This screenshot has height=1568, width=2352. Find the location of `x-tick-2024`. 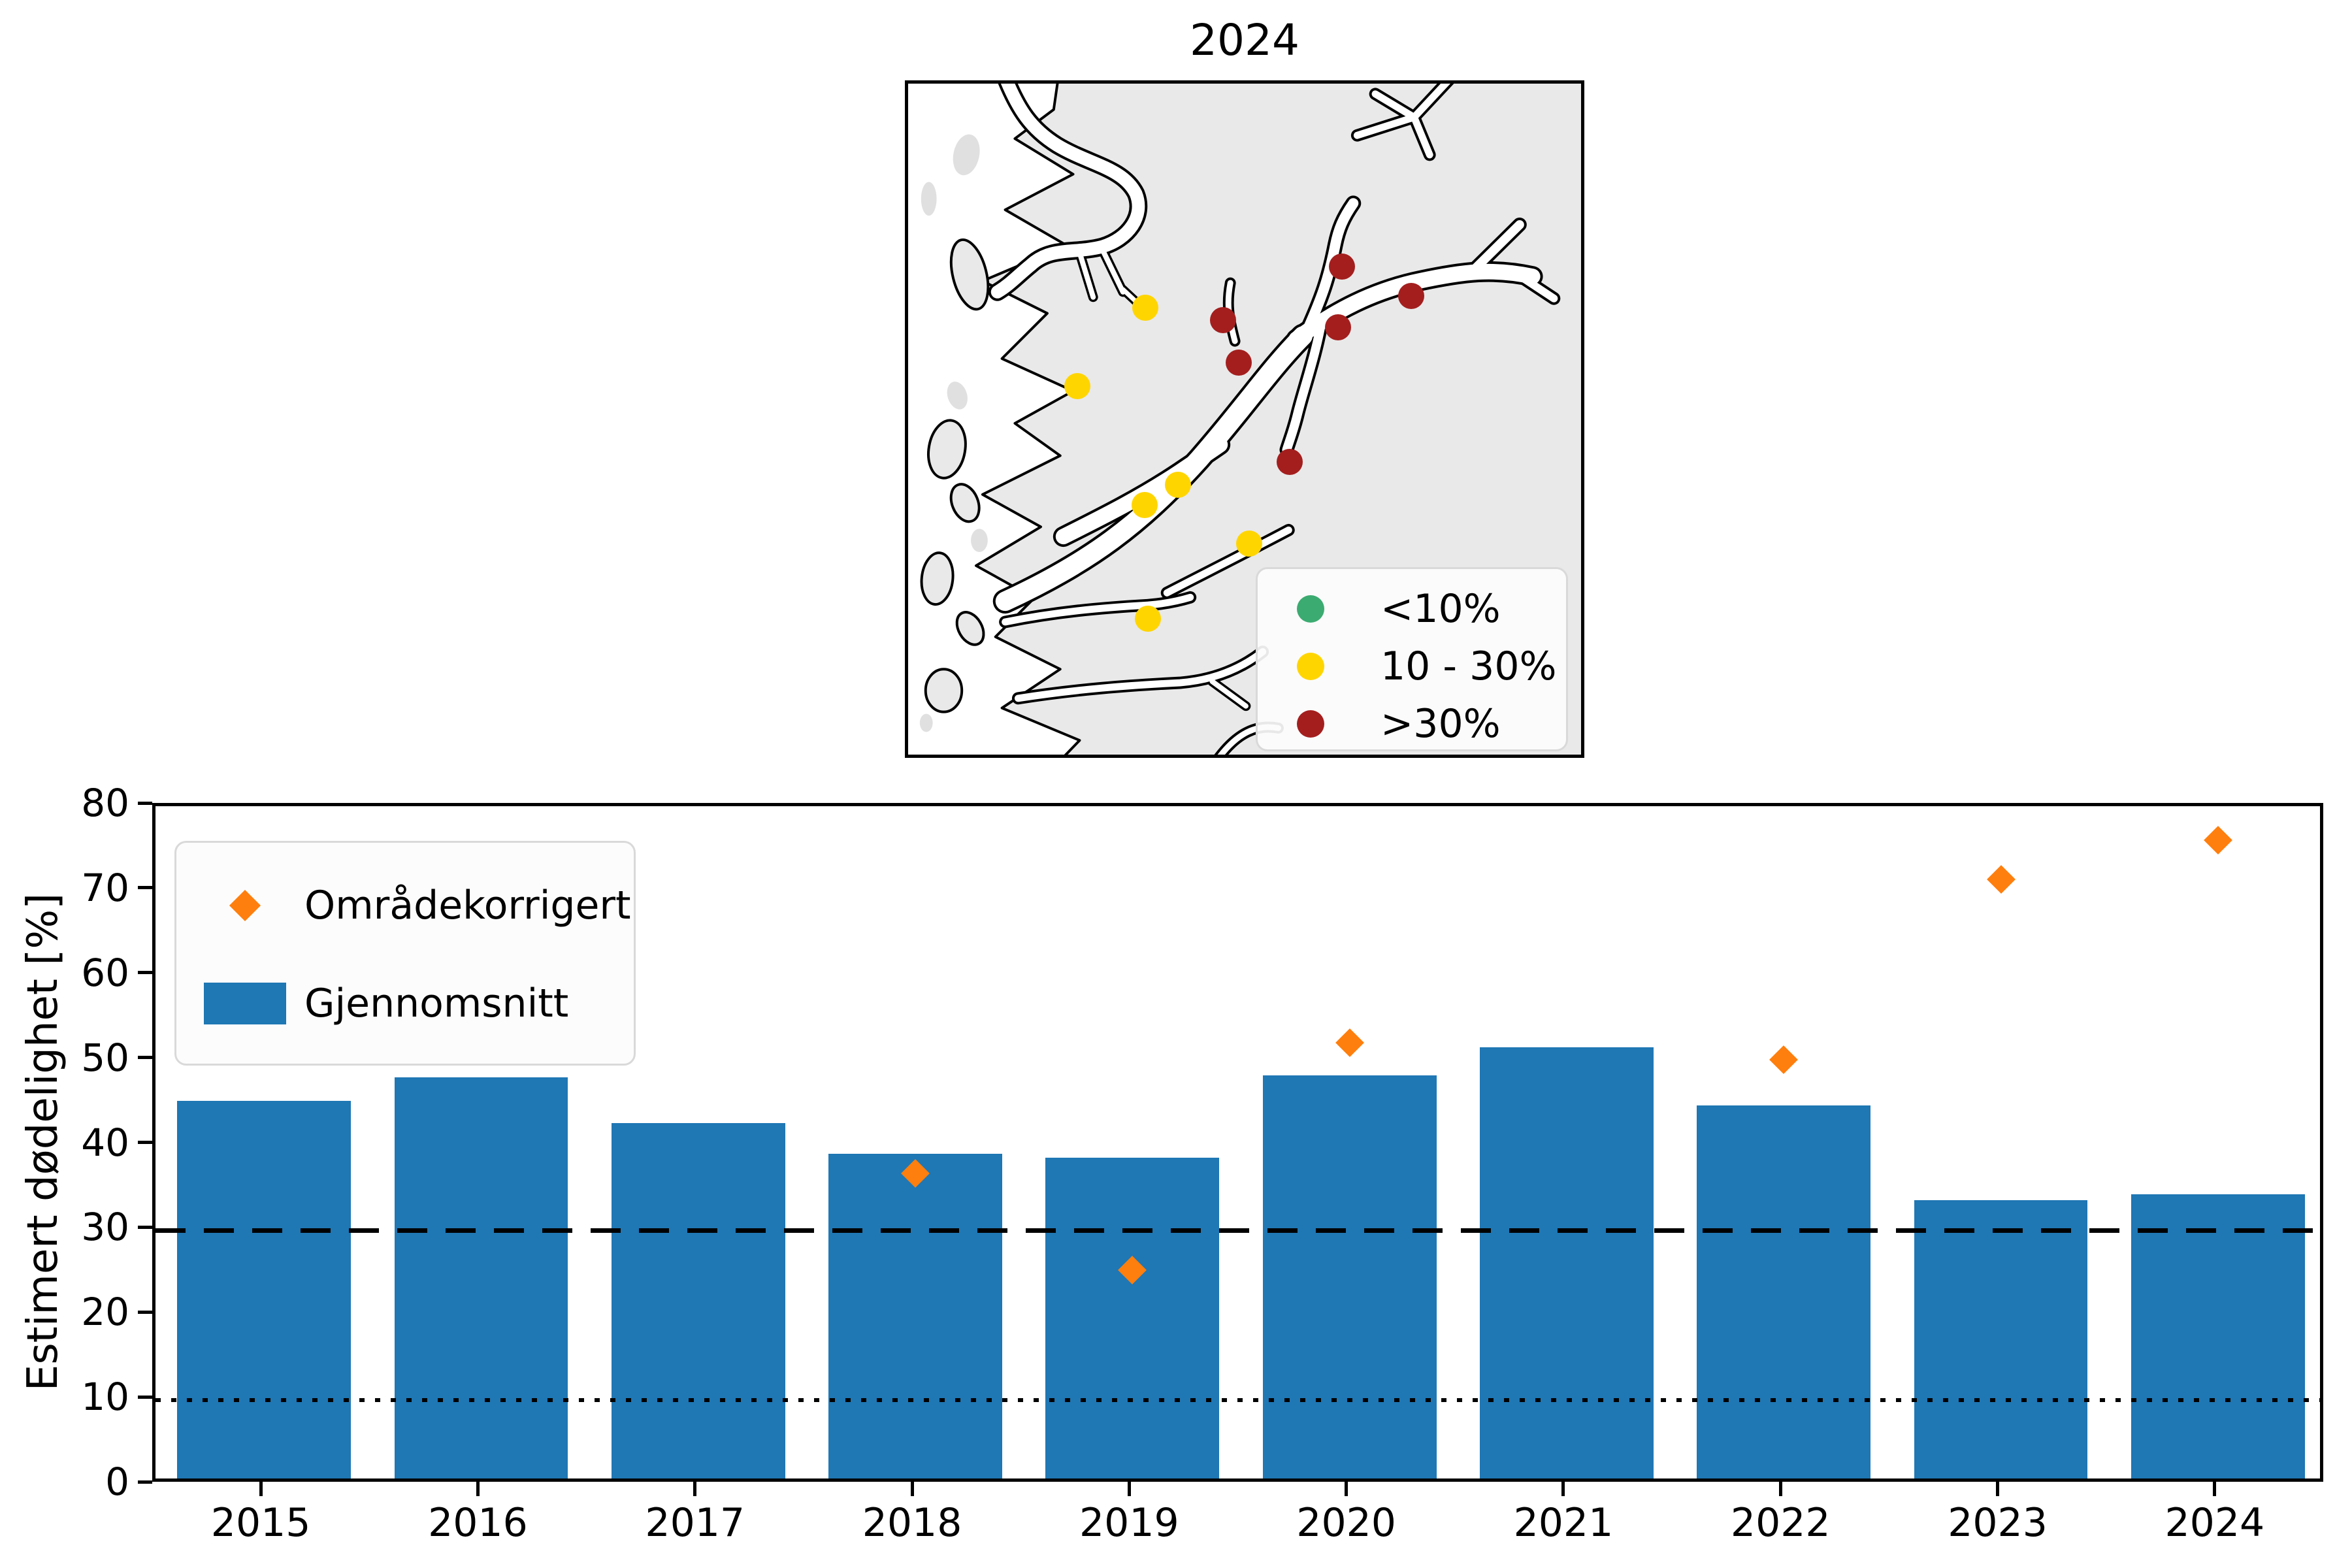

x-tick-2024 is located at coordinates (2215, 1489).